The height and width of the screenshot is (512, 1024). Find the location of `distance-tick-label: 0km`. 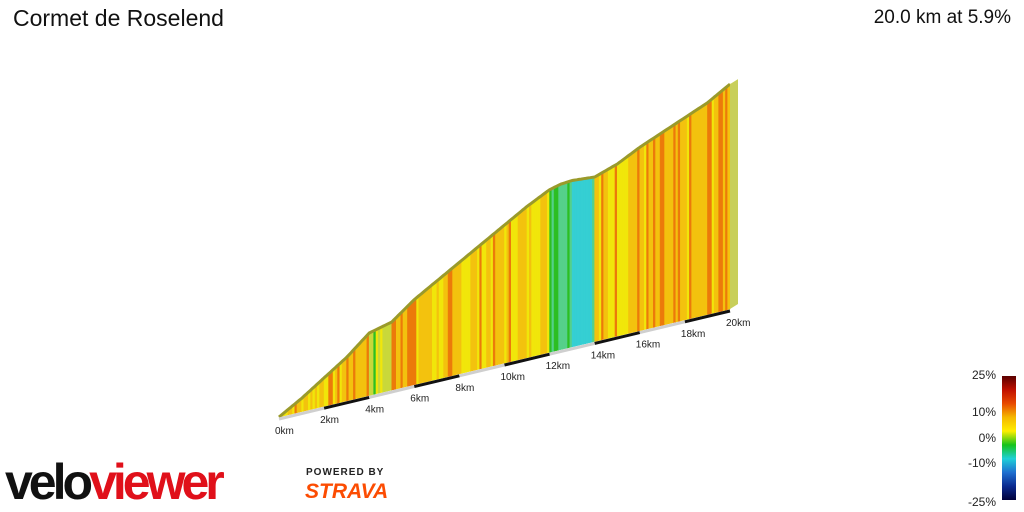

distance-tick-label: 0km is located at coordinates (284, 431).